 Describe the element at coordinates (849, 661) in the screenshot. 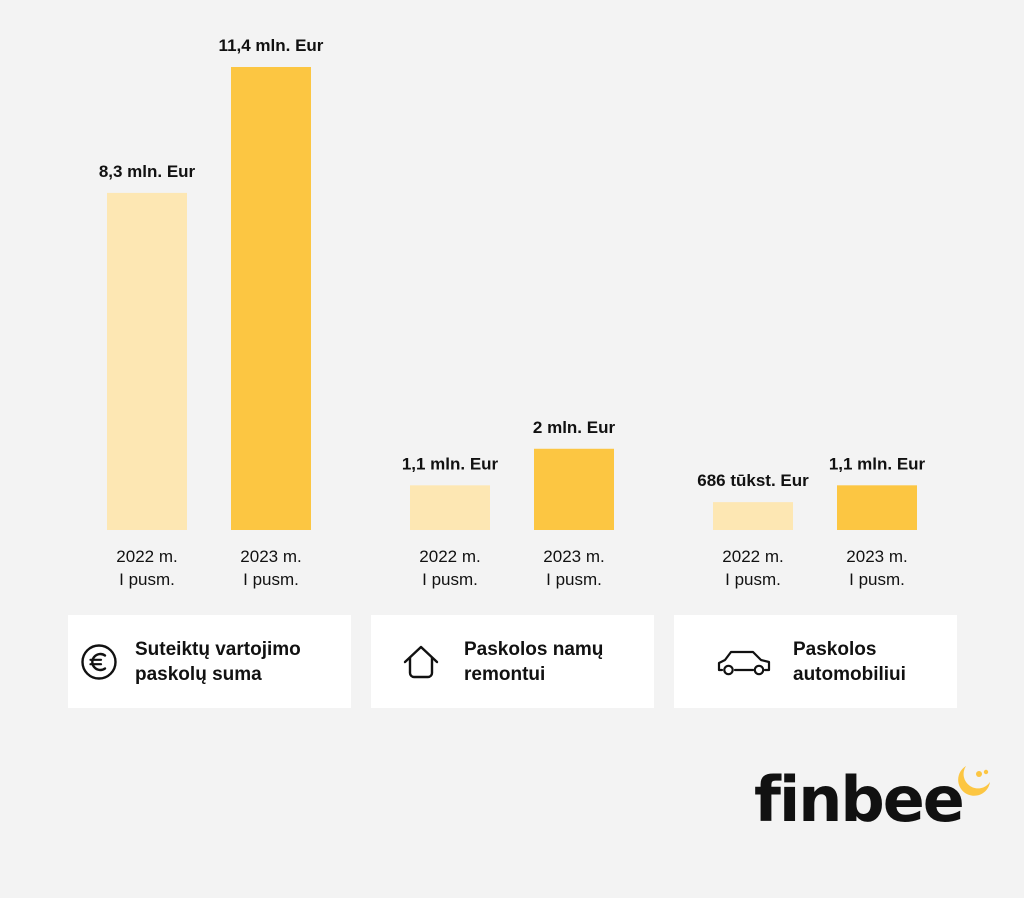

I see `category-title: Paskolos automobiliui` at that location.